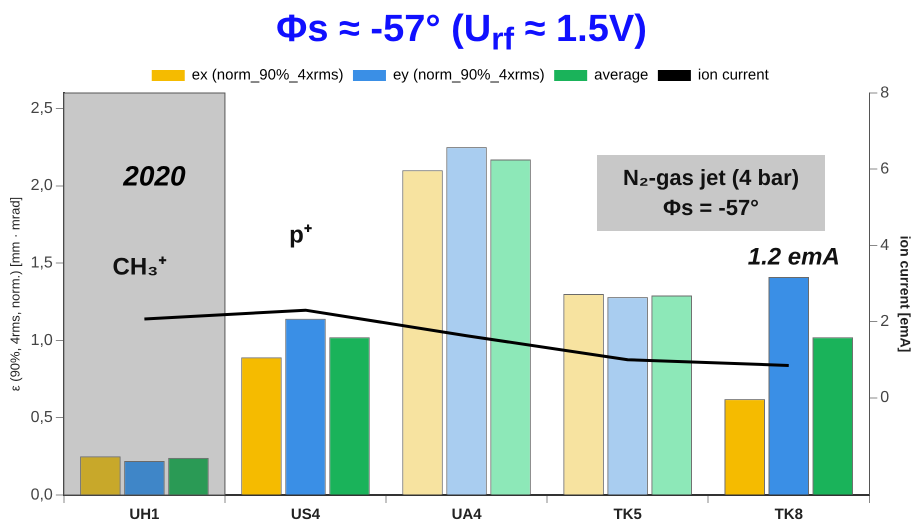  I want to click on x-tick-label: UA4, so click(467, 515).